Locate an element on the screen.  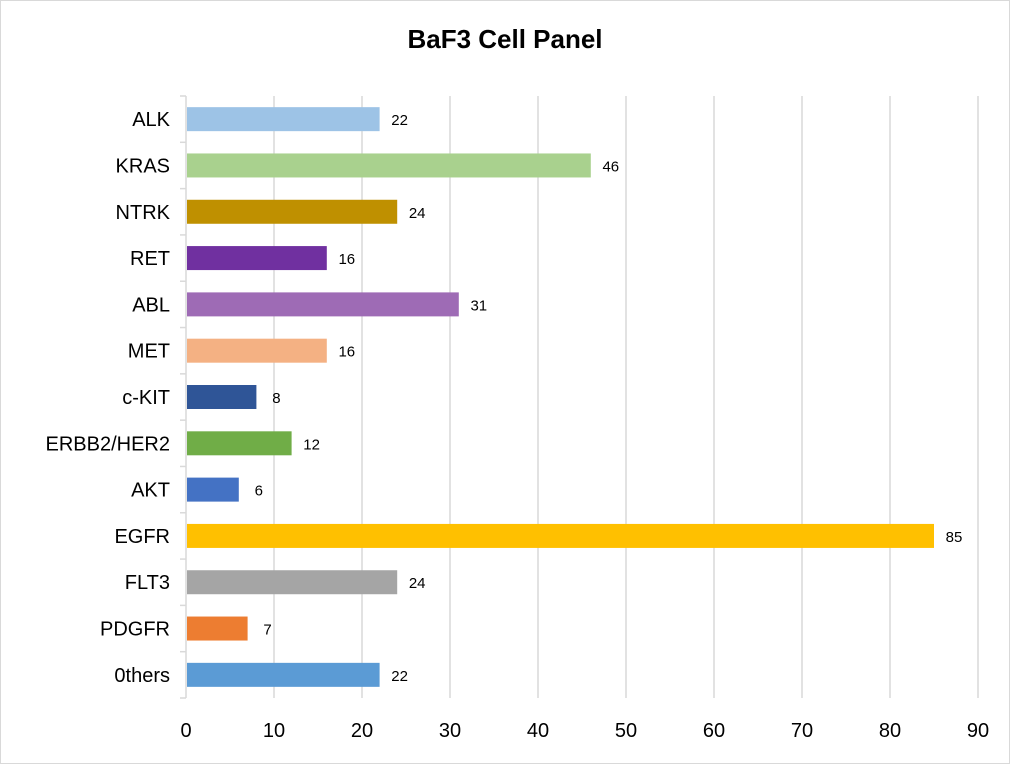
x-tick-label: 90 is located at coordinates (978, 731).